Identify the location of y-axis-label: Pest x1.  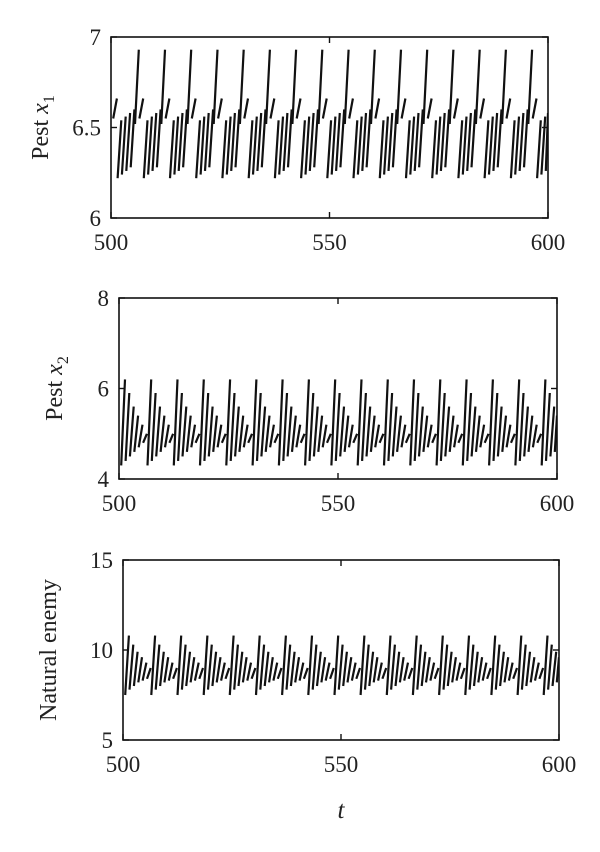
(43, 127).